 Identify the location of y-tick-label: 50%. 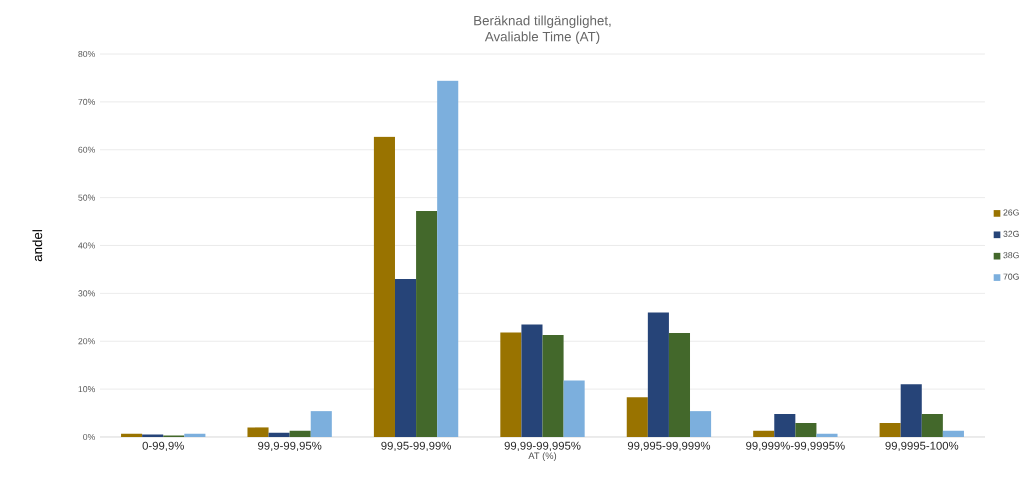
(86, 197).